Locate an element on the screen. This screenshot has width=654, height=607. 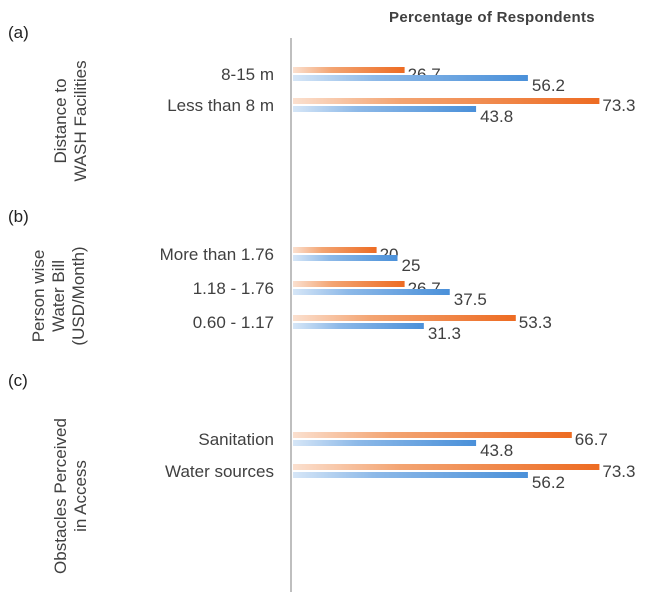
category-group: 8-15 m 26.7 56.2 is located at coordinates (393, 80).